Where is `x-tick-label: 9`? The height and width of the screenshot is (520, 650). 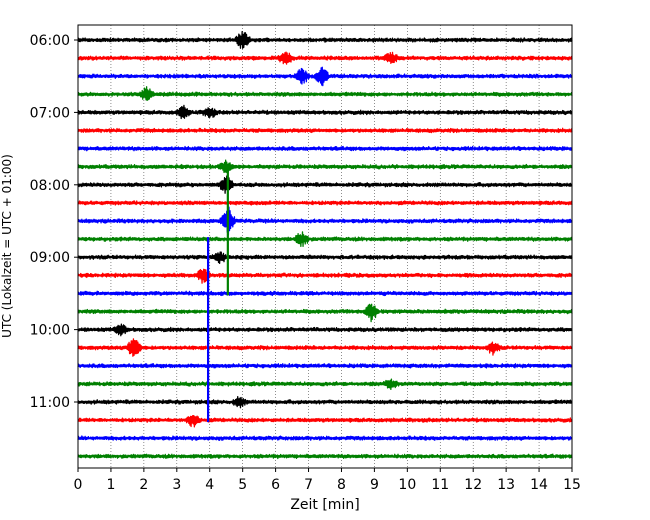
x-tick-label: 9 is located at coordinates (374, 485).